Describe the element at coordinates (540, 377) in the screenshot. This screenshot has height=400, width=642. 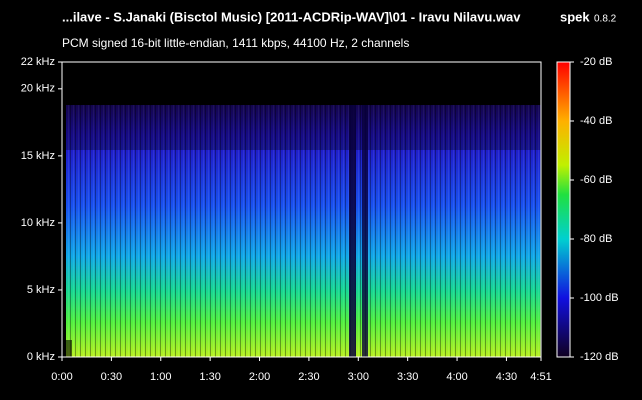
I see `x-tick-label: 4:51` at that location.